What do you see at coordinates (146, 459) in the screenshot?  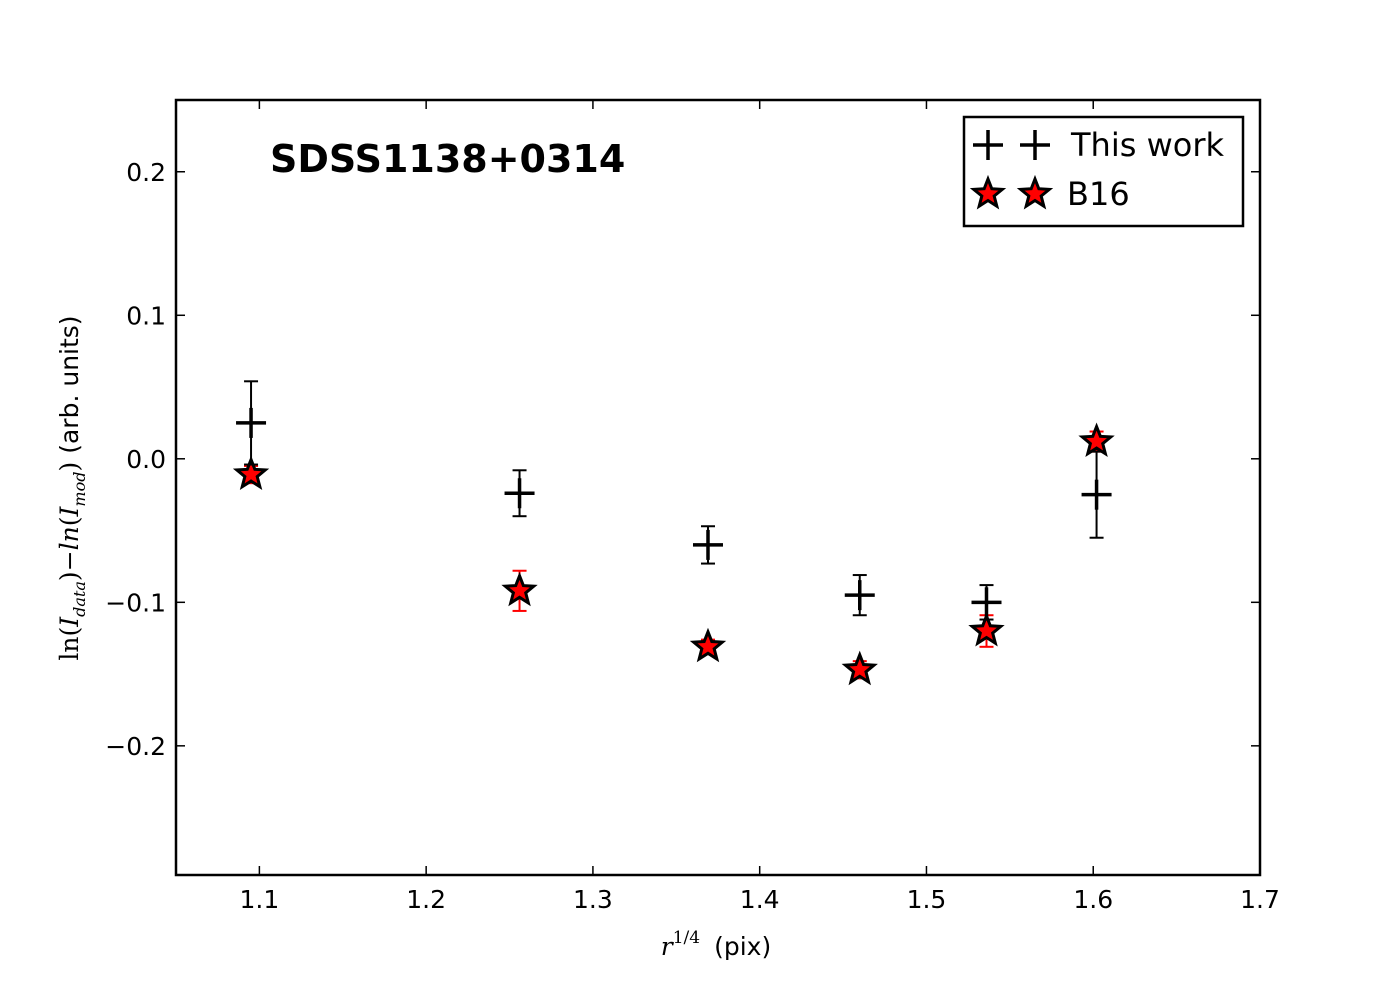 I see `y-tick-label: 0.0` at bounding box center [146, 459].